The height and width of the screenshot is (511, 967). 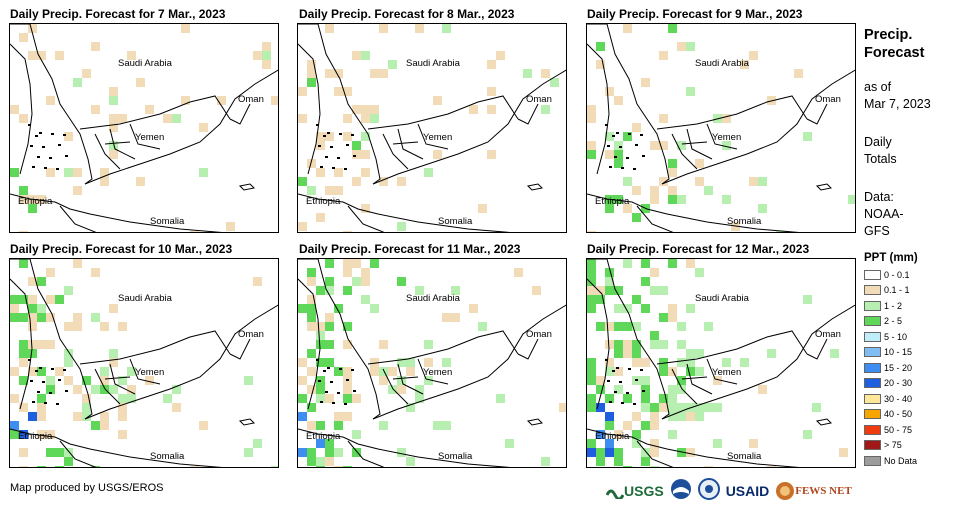 What do you see at coordinates (681, 491) in the screenshot?
I see `noaa-logo` at bounding box center [681, 491].